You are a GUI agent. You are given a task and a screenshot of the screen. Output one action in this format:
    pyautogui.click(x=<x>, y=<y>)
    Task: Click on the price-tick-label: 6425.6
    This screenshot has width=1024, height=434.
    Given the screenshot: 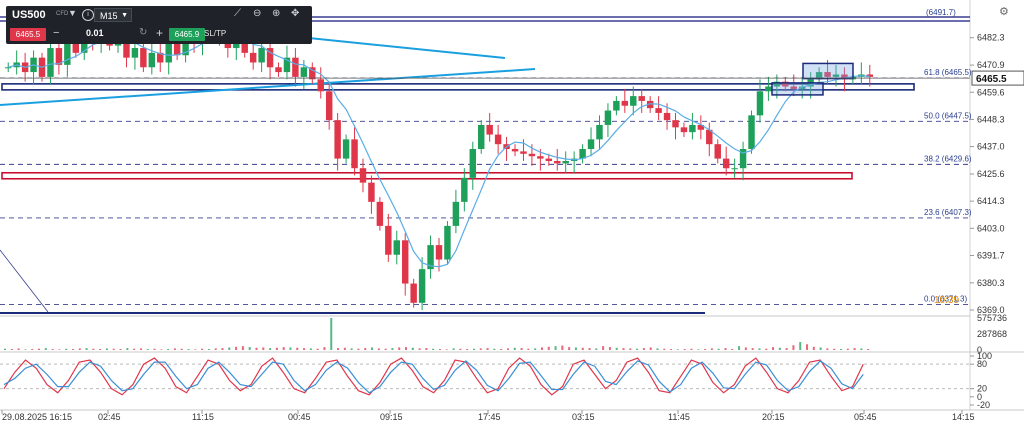 What is the action you would take?
    pyautogui.click(x=991, y=174)
    